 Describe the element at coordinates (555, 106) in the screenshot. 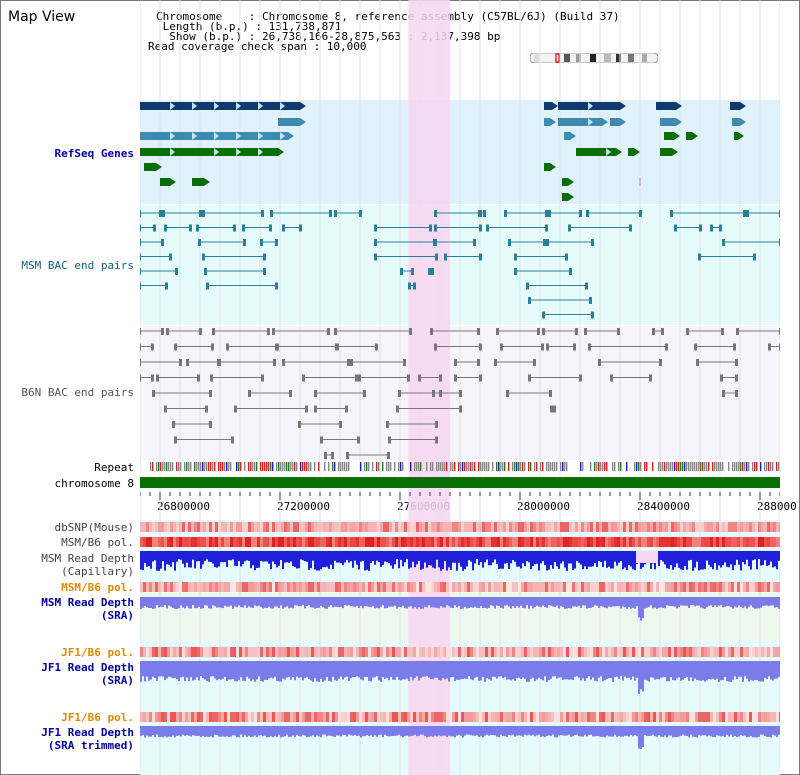

I see `gene-end-arrow` at that location.